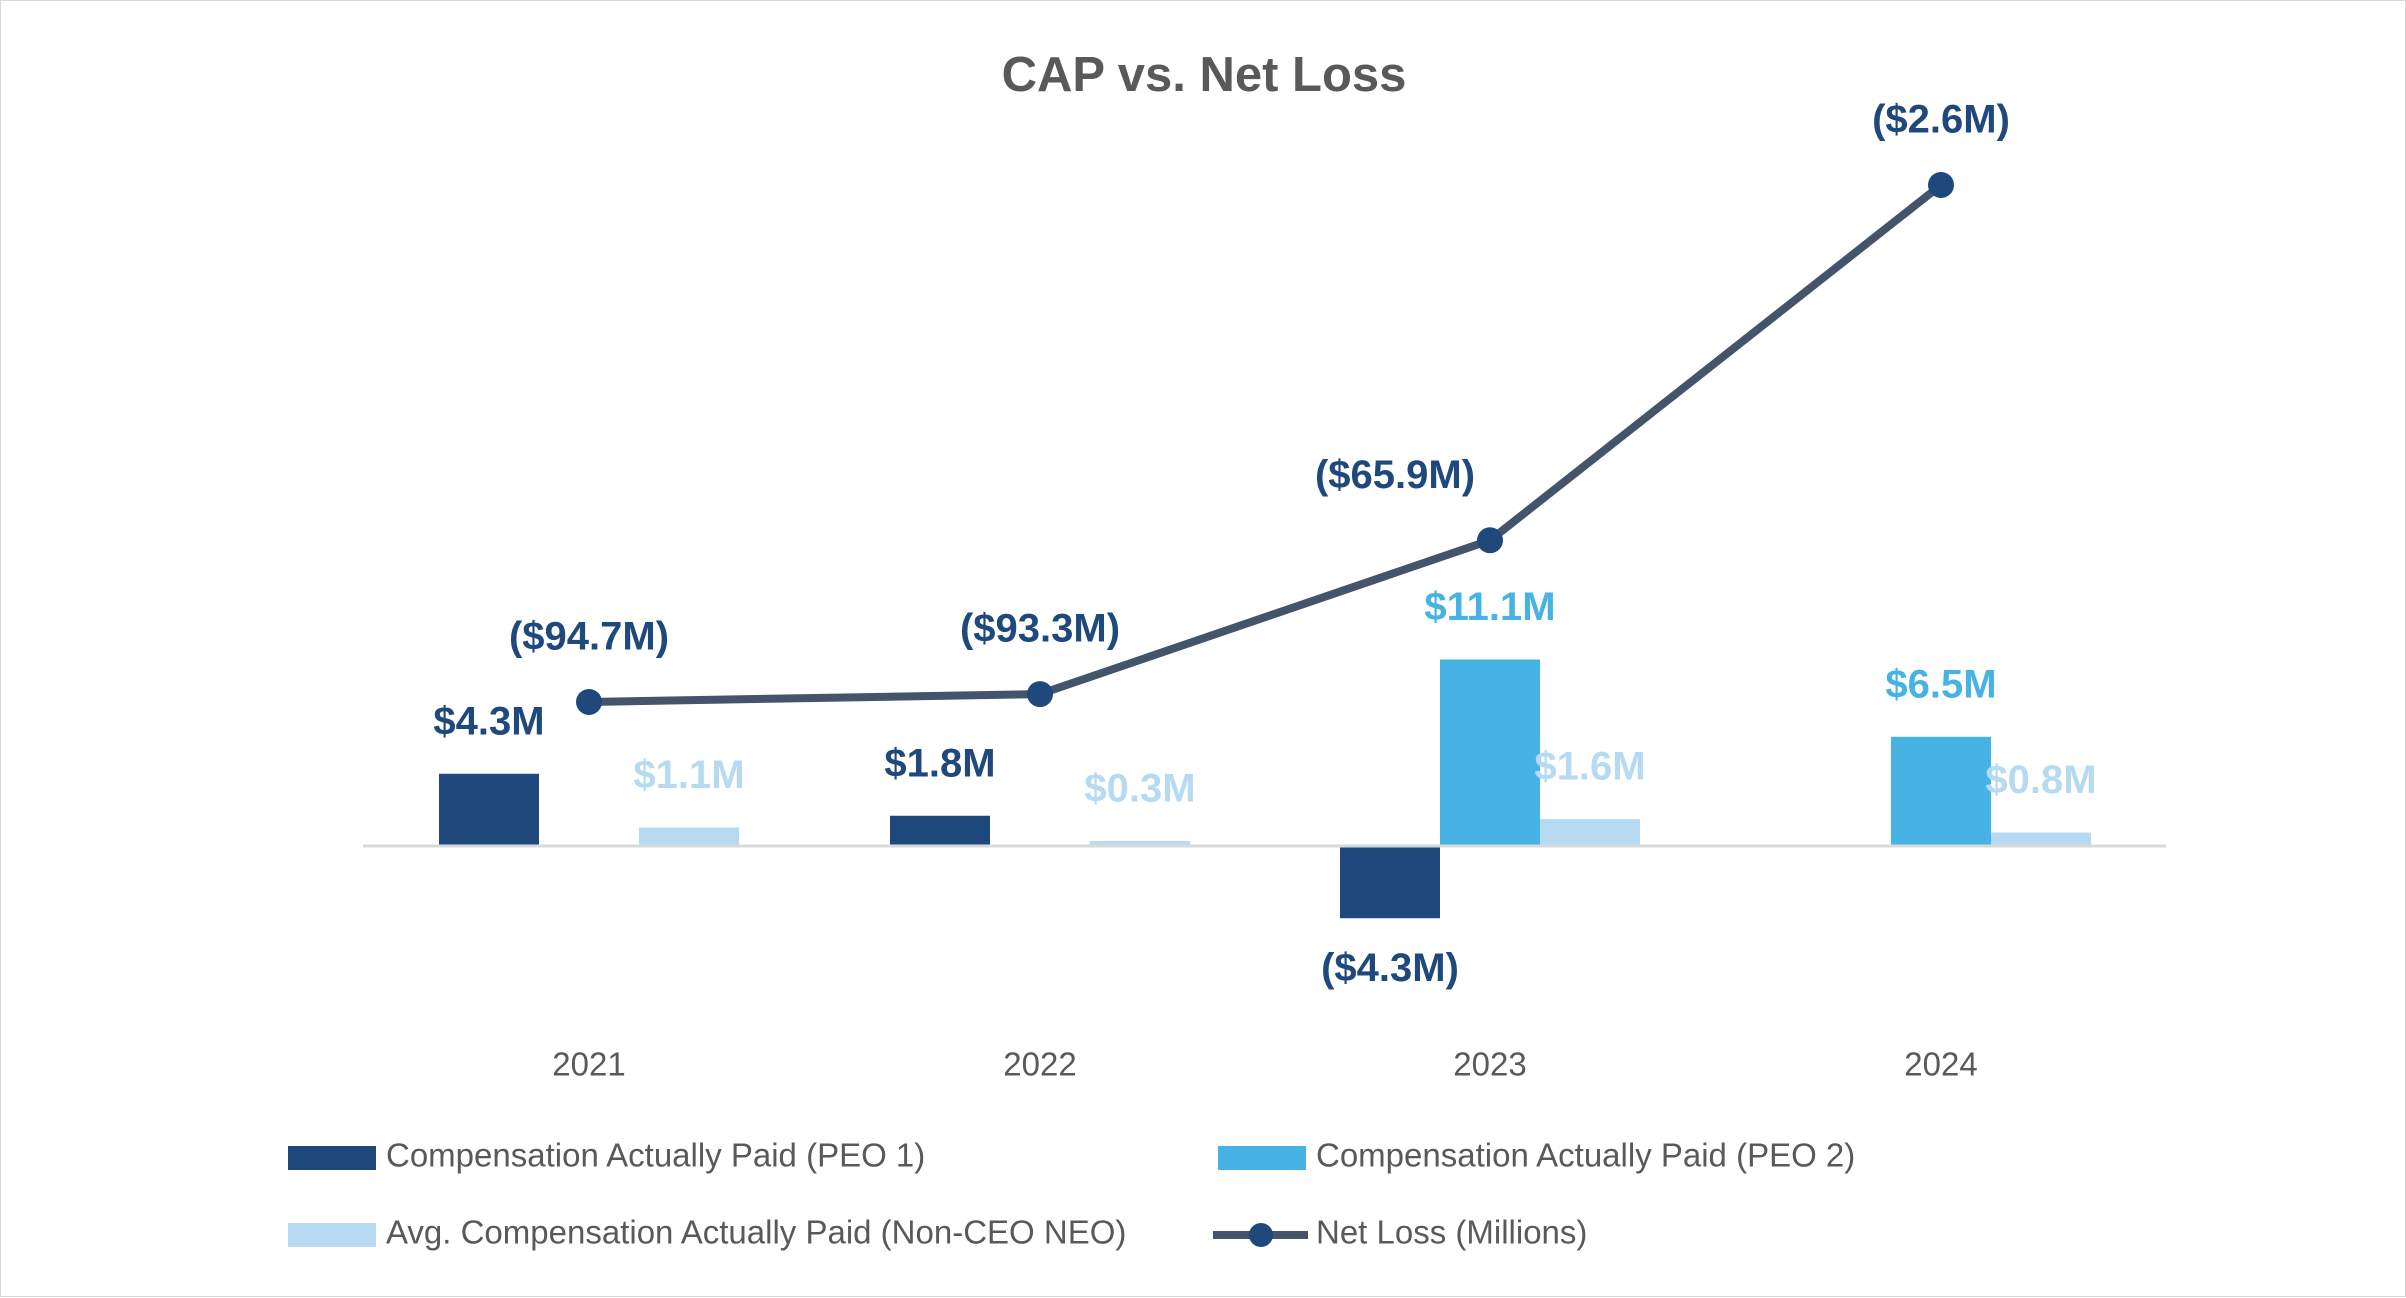 This screenshot has height=1298, width=2406. Describe the element at coordinates (1264, 1064) in the screenshot. I see `x-axis-labels: 2021 2022 2023 2024` at that location.